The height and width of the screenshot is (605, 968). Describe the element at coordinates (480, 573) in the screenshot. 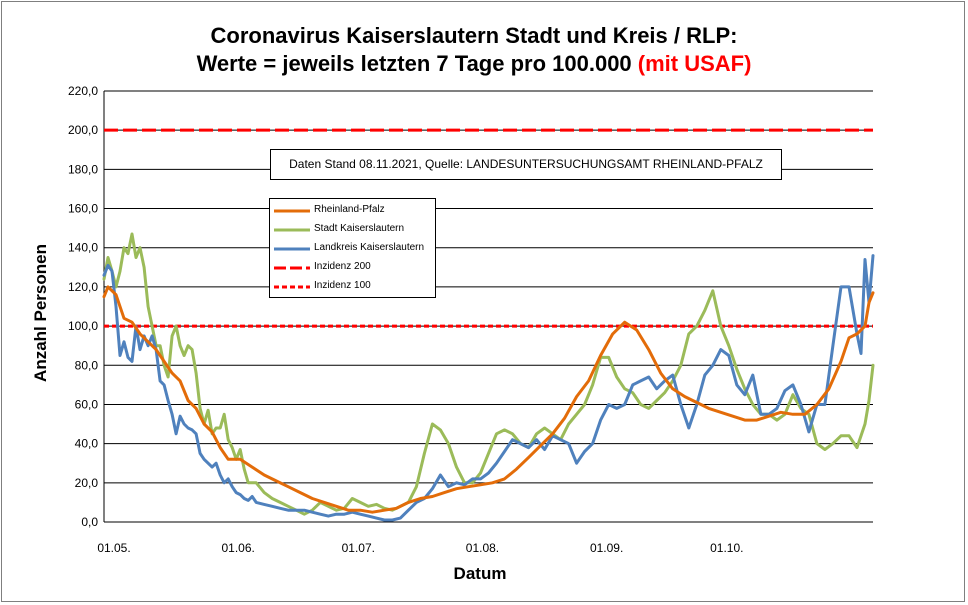

I see `x-axis-title: Datum` at that location.